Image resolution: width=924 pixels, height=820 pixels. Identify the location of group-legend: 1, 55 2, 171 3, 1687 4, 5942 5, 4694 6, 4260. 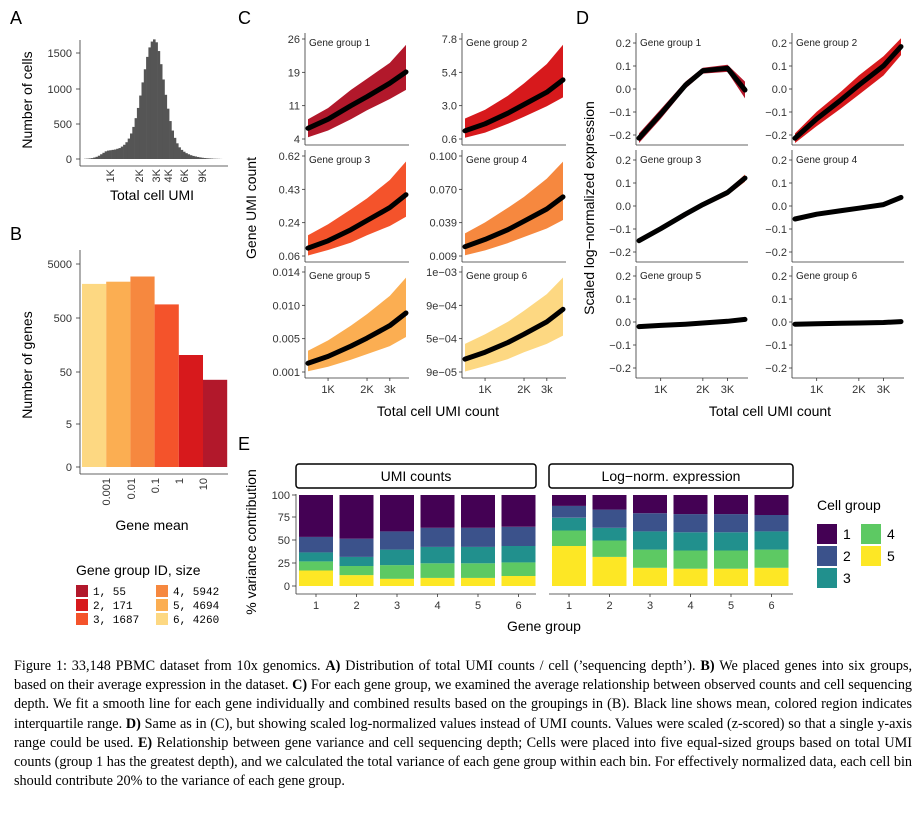
(148, 606).